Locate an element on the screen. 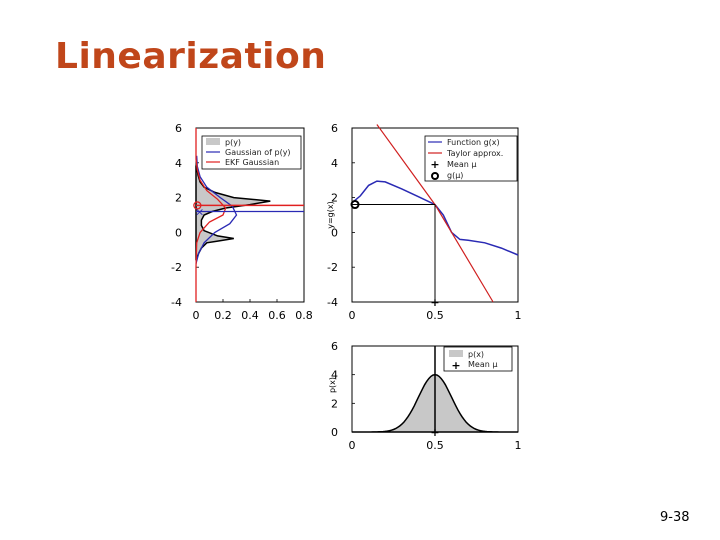  legend-item-bottom-mean: Mean μ is located at coordinates (482, 364).